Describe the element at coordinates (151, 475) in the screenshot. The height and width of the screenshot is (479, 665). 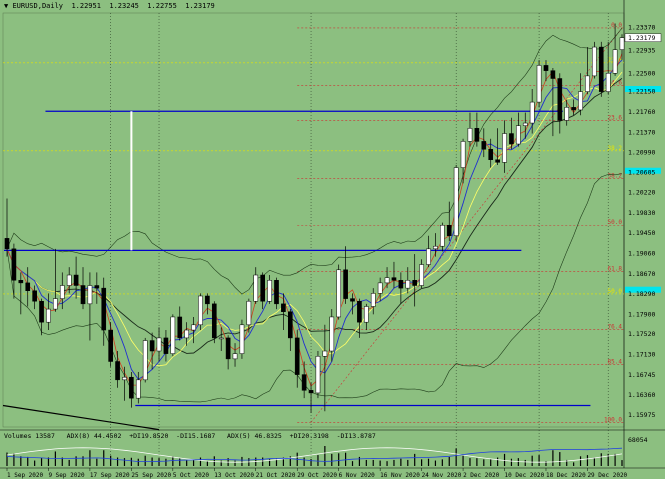
I see `date-tick-label: 25 Sep 2020` at that location.